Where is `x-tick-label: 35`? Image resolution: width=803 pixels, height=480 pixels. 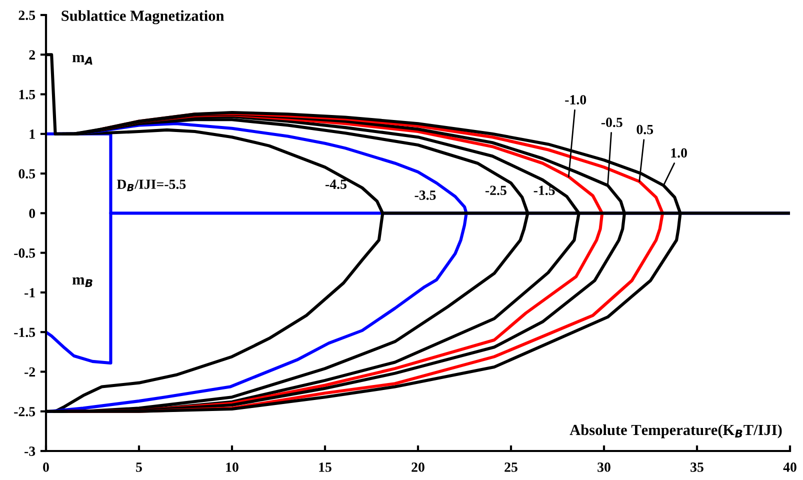
x-tick-label: 35 is located at coordinates (697, 467).